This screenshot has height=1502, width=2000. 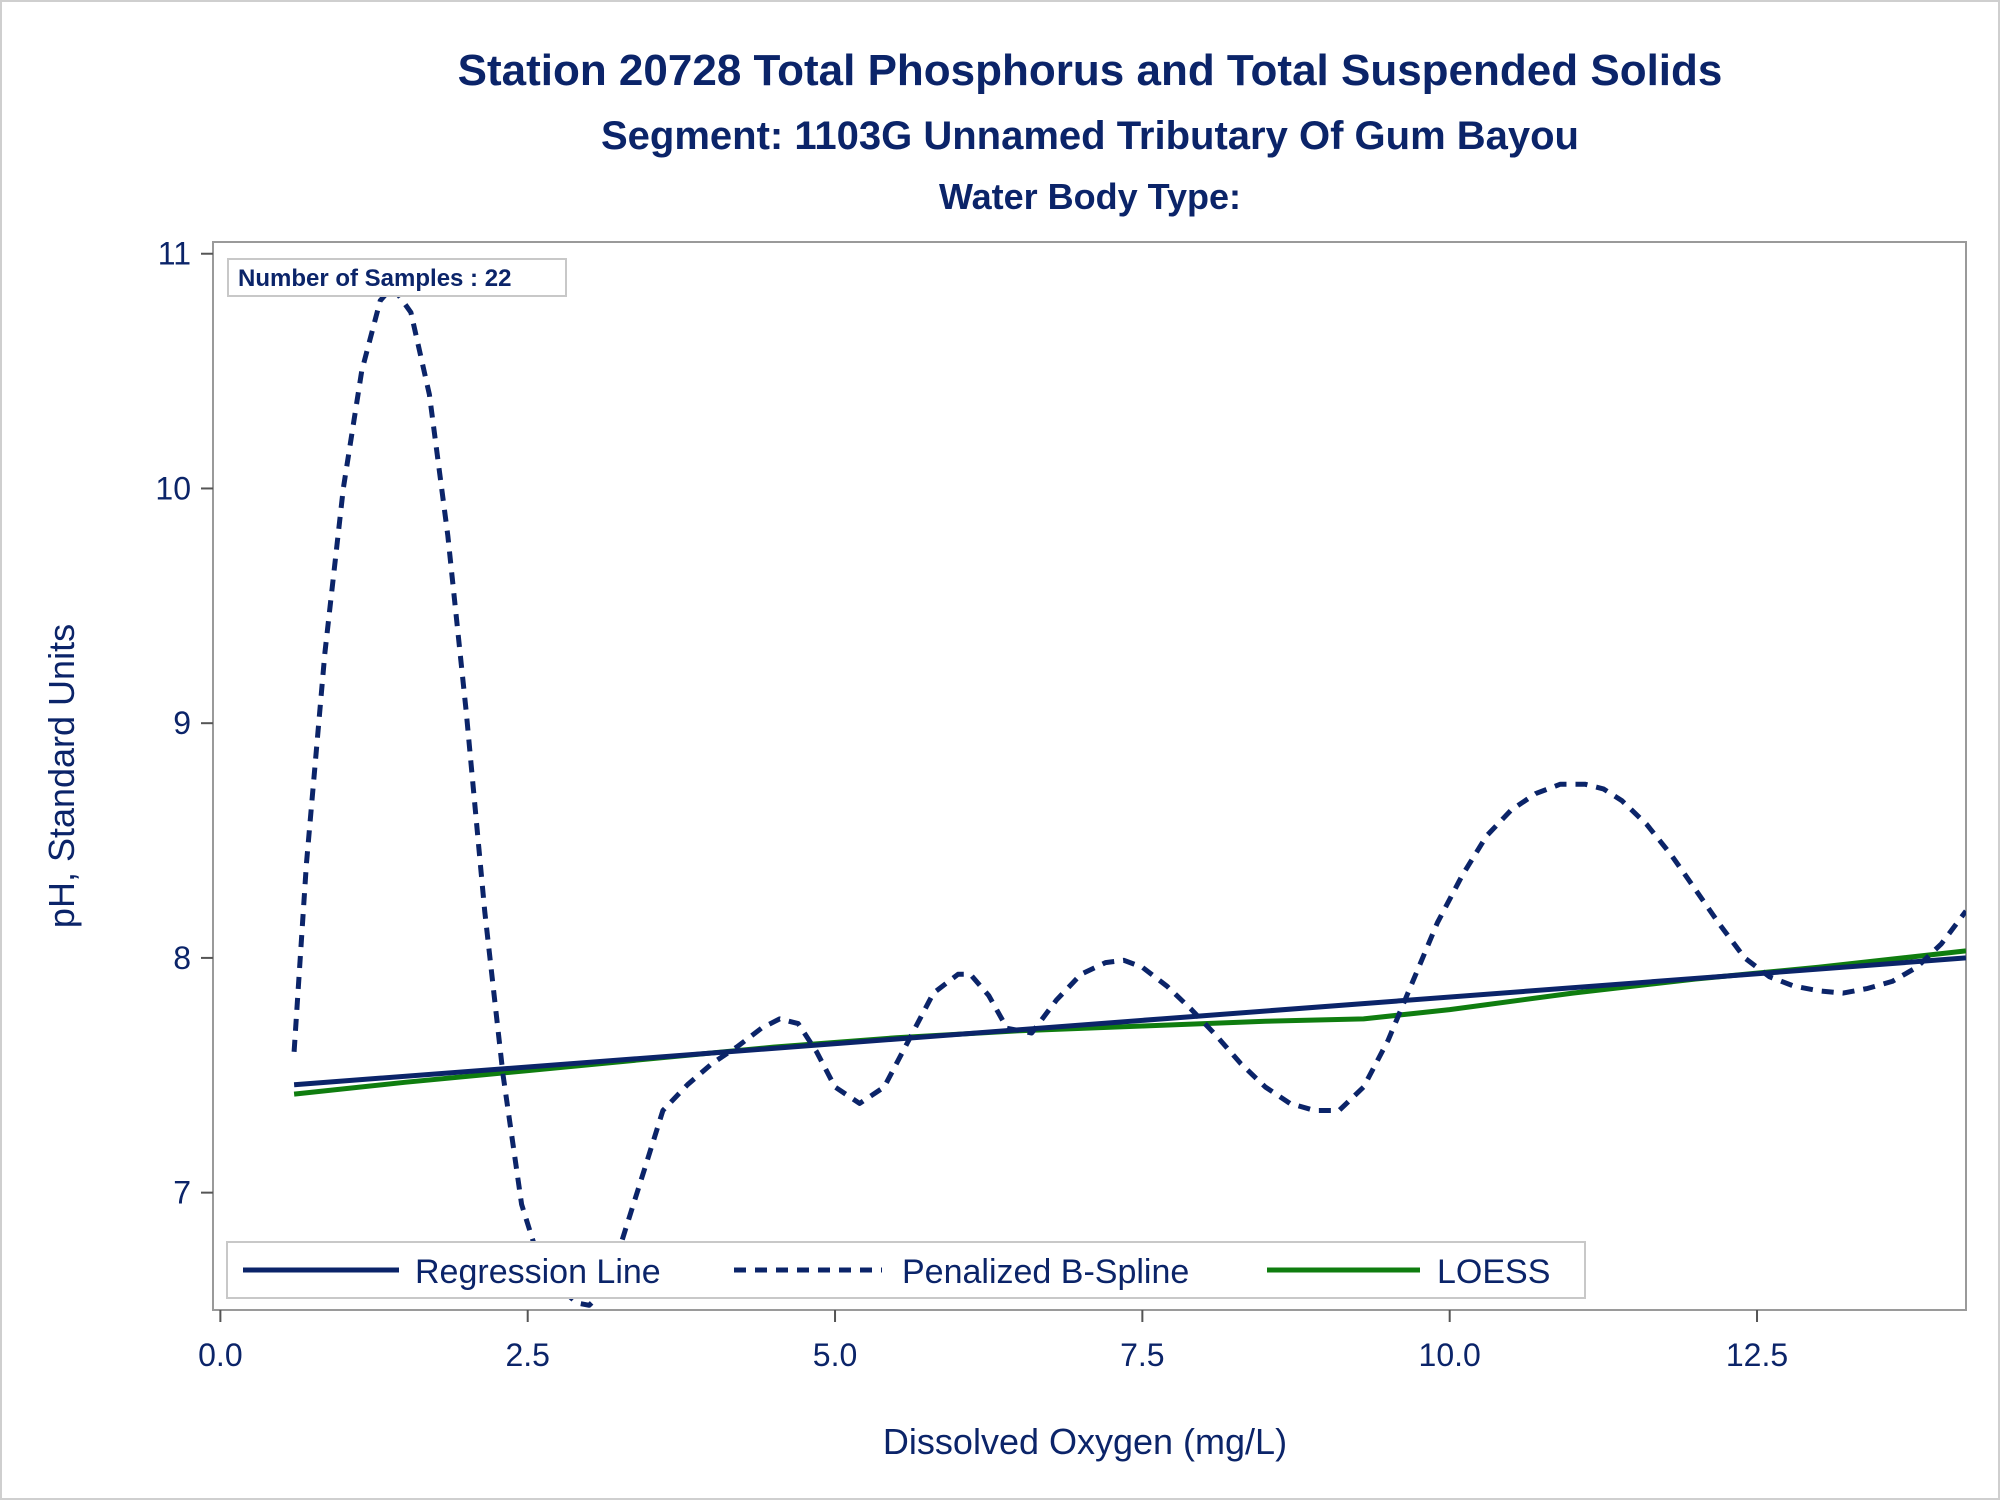 What do you see at coordinates (182, 958) in the screenshot?
I see `y-tick-label: 8` at bounding box center [182, 958].